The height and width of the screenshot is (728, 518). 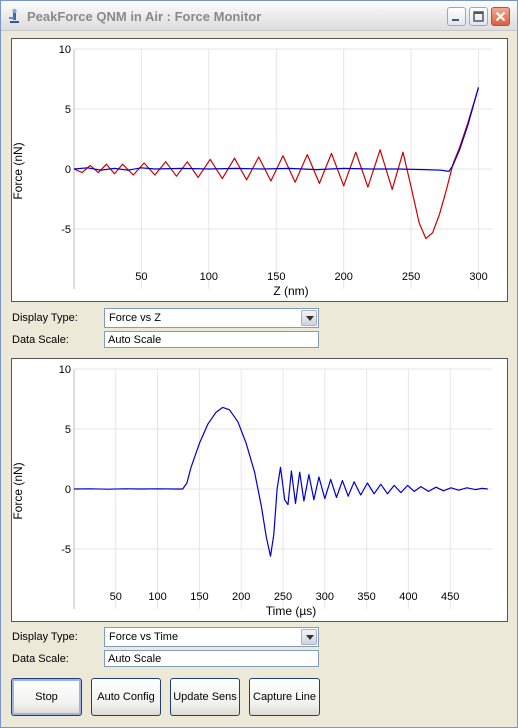 I want to click on maximize-button, so click(x=478, y=16).